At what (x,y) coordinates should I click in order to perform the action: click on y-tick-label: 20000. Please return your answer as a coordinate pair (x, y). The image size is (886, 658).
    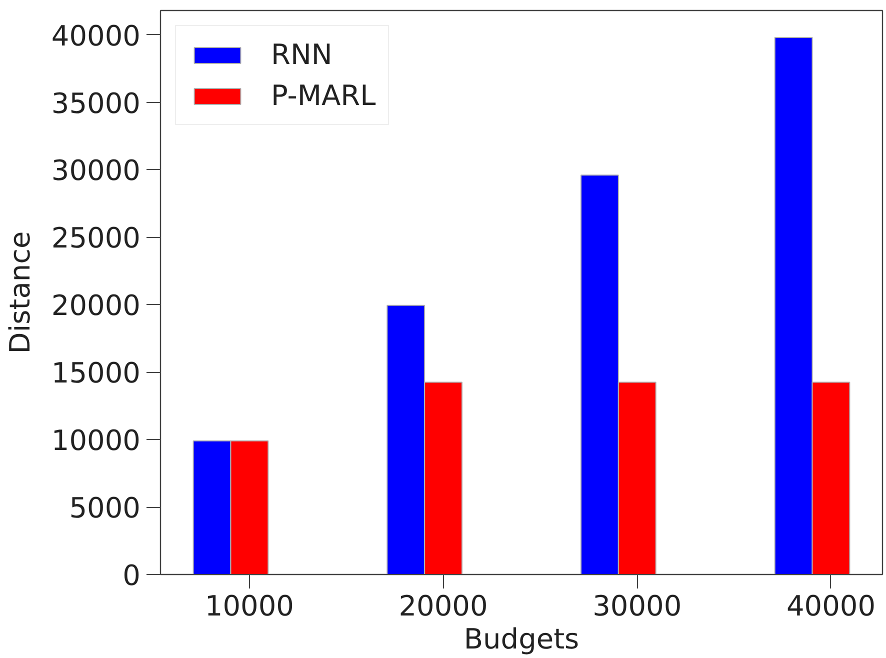
    Looking at the image, I should click on (96, 305).